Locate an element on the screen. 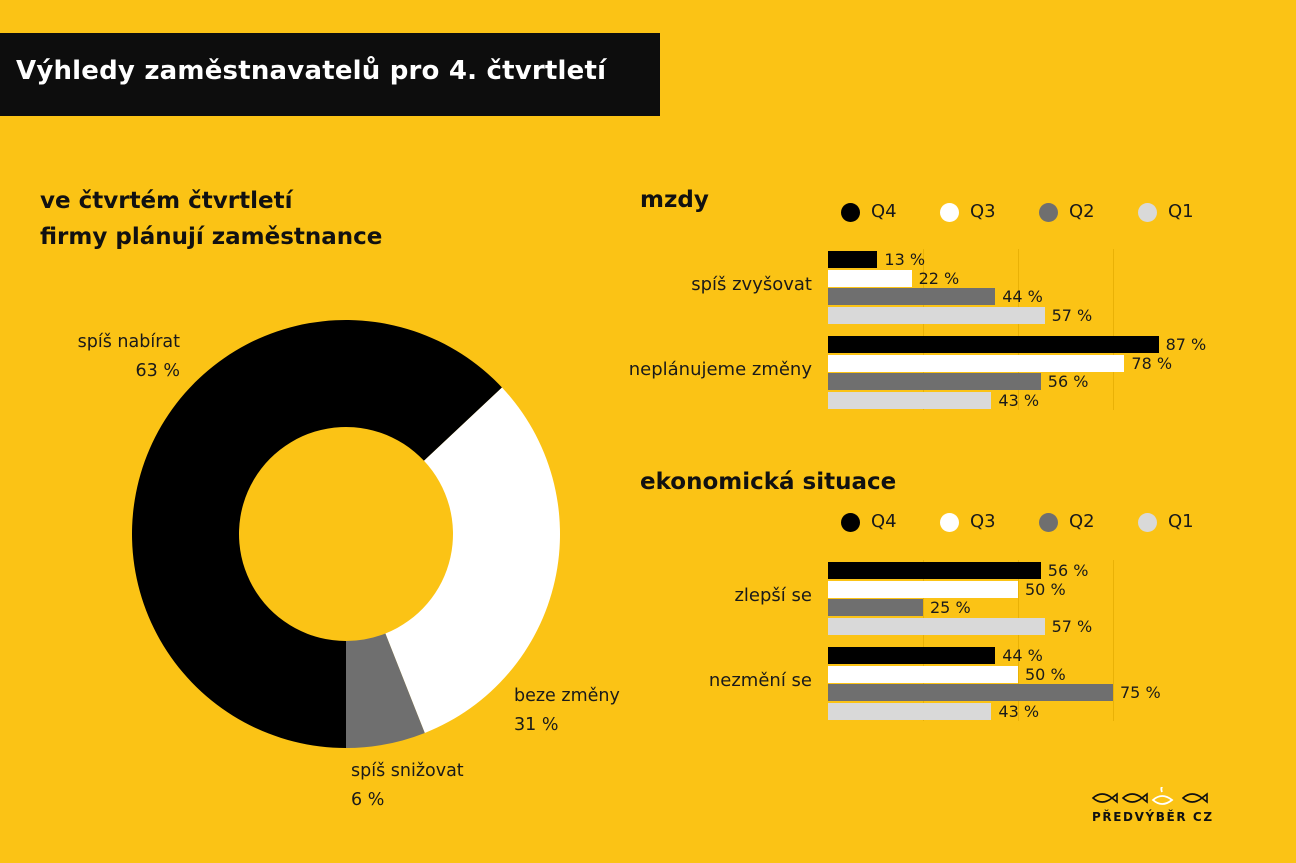 This screenshot has width=1296, height=863. bar-value-label: 13 % is located at coordinates (905, 259).